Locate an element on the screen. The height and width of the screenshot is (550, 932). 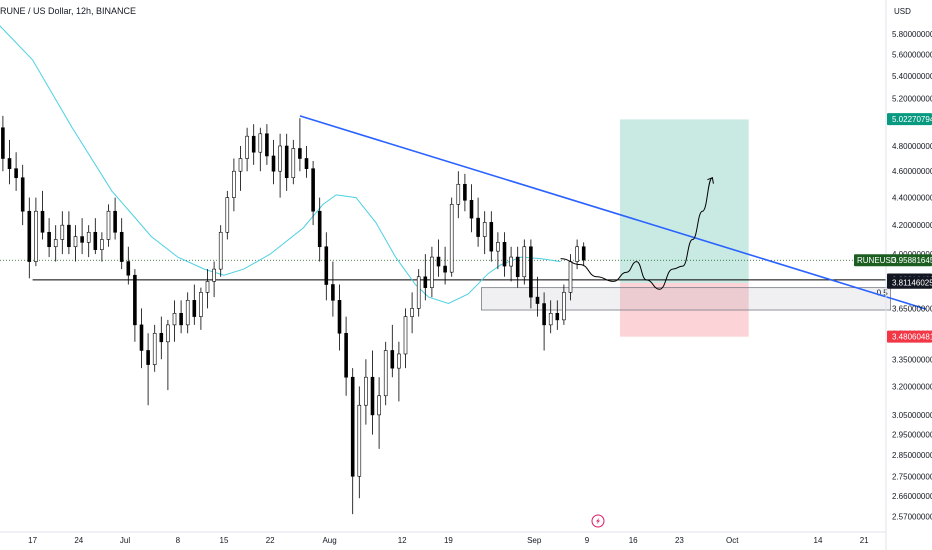
price-label: 3.48060481 is located at coordinates (909, 336).